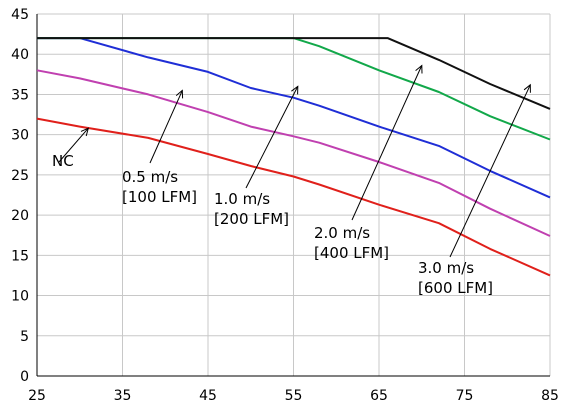  I want to click on annotation-label: 0.5 m/s, so click(150, 177).